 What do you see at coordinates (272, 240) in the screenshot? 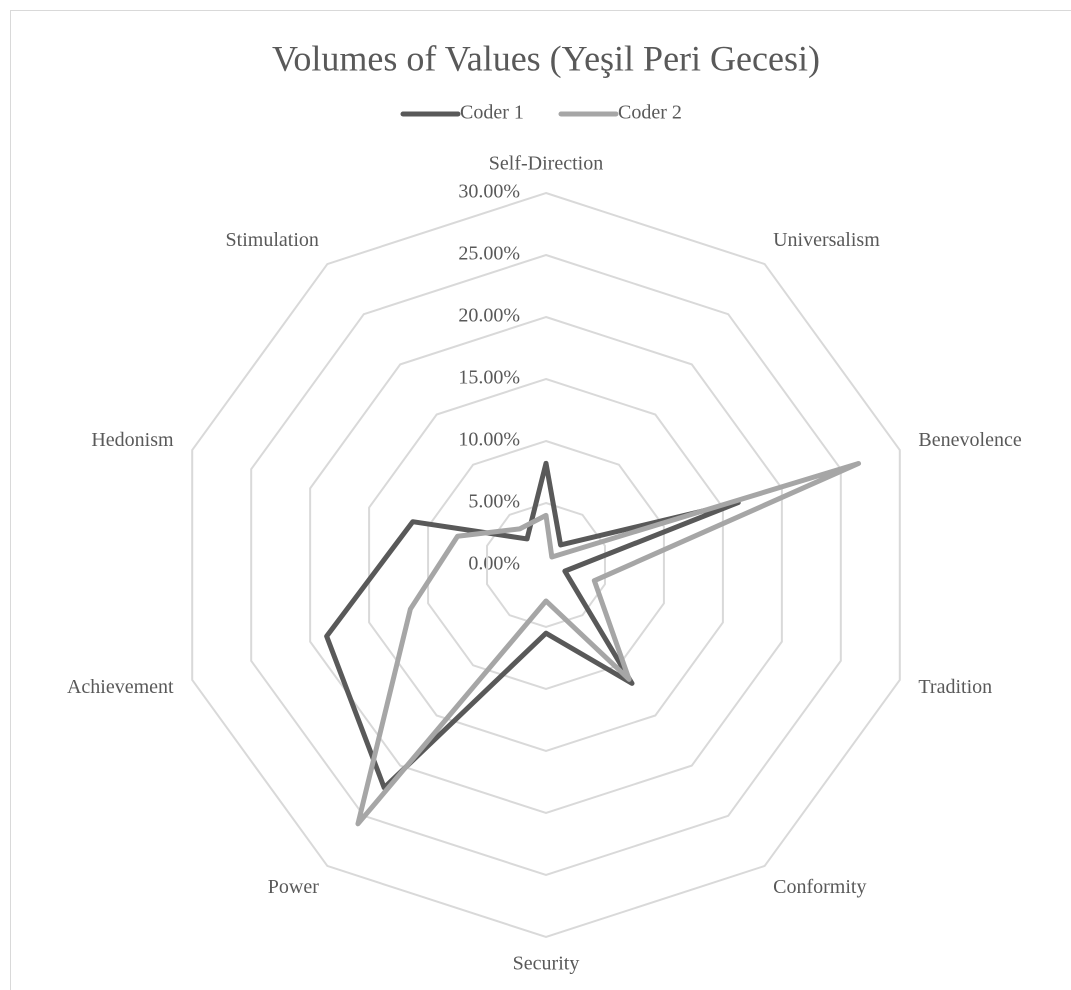
I see `category-label: Stimulation` at bounding box center [272, 240].